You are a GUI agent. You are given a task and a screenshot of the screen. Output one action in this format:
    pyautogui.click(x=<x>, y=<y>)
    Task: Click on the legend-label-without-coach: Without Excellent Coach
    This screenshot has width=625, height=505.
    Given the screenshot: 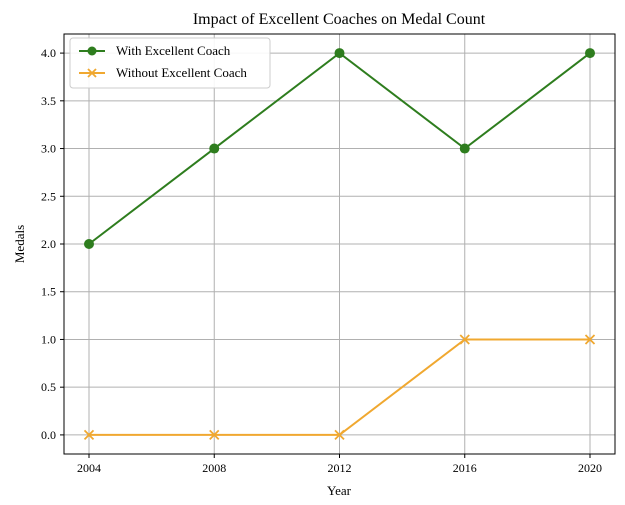 What is the action you would take?
    pyautogui.click(x=181, y=72)
    